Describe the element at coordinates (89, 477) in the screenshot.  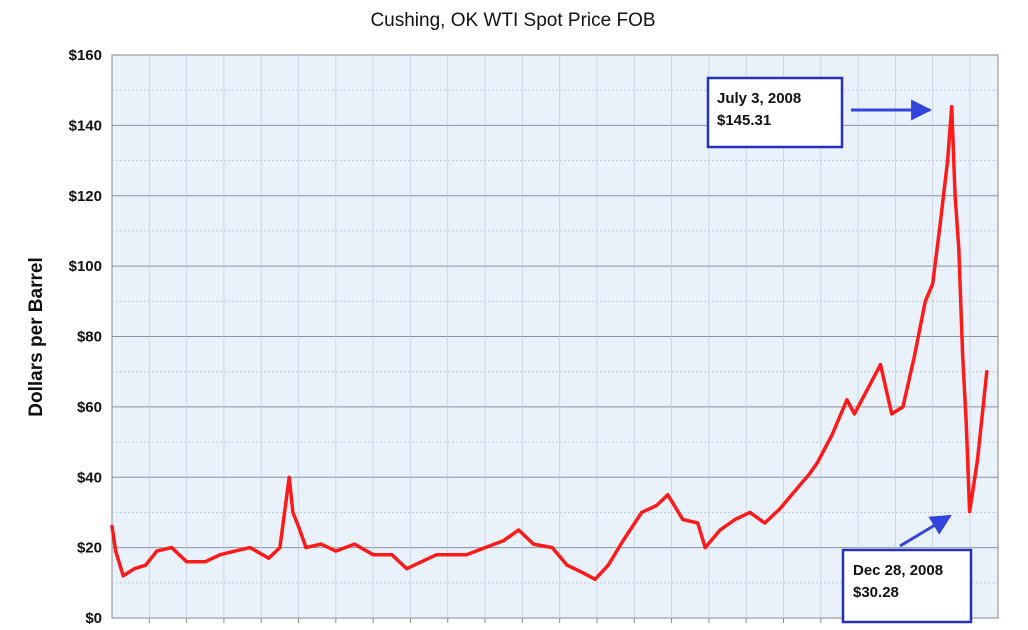
I see `y-tick-label: $40` at that location.